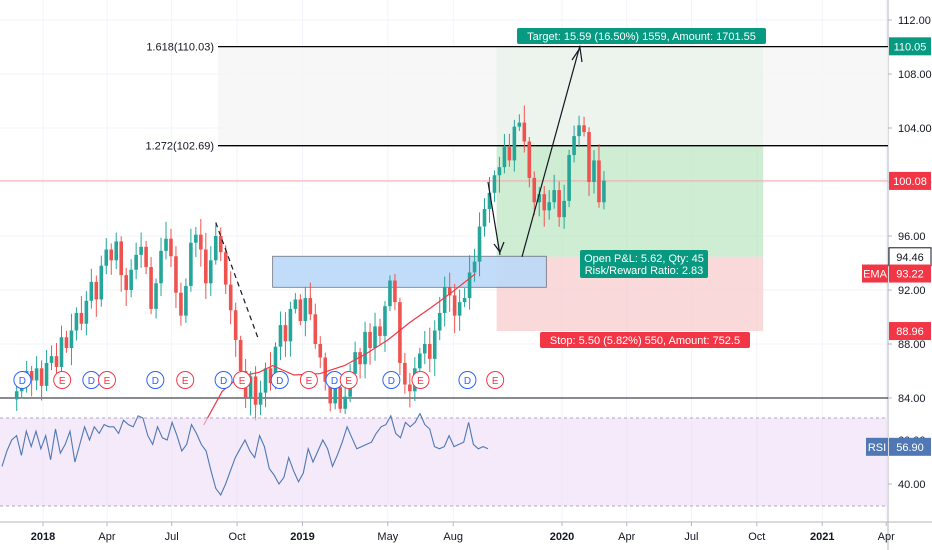  What do you see at coordinates (551, 151) in the screenshot?
I see `up-arrow-line` at bounding box center [551, 151].